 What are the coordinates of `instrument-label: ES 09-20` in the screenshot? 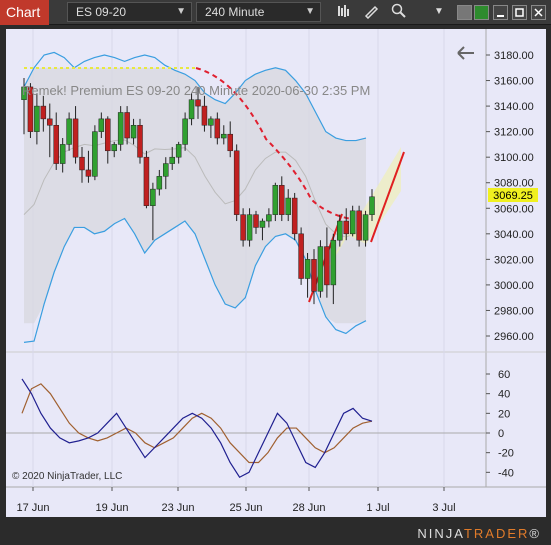 It's located at (101, 12).